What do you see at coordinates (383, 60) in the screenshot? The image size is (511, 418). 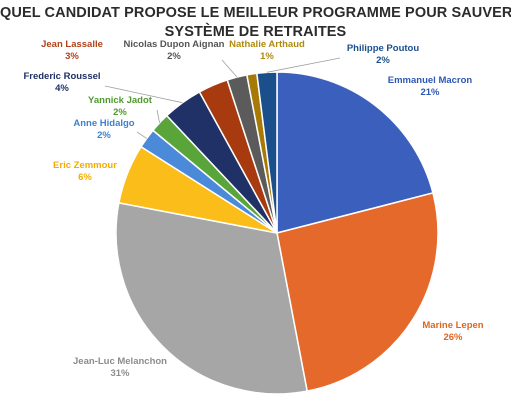 I see `slice-value-philippe-poutou: 2%` at bounding box center [383, 60].